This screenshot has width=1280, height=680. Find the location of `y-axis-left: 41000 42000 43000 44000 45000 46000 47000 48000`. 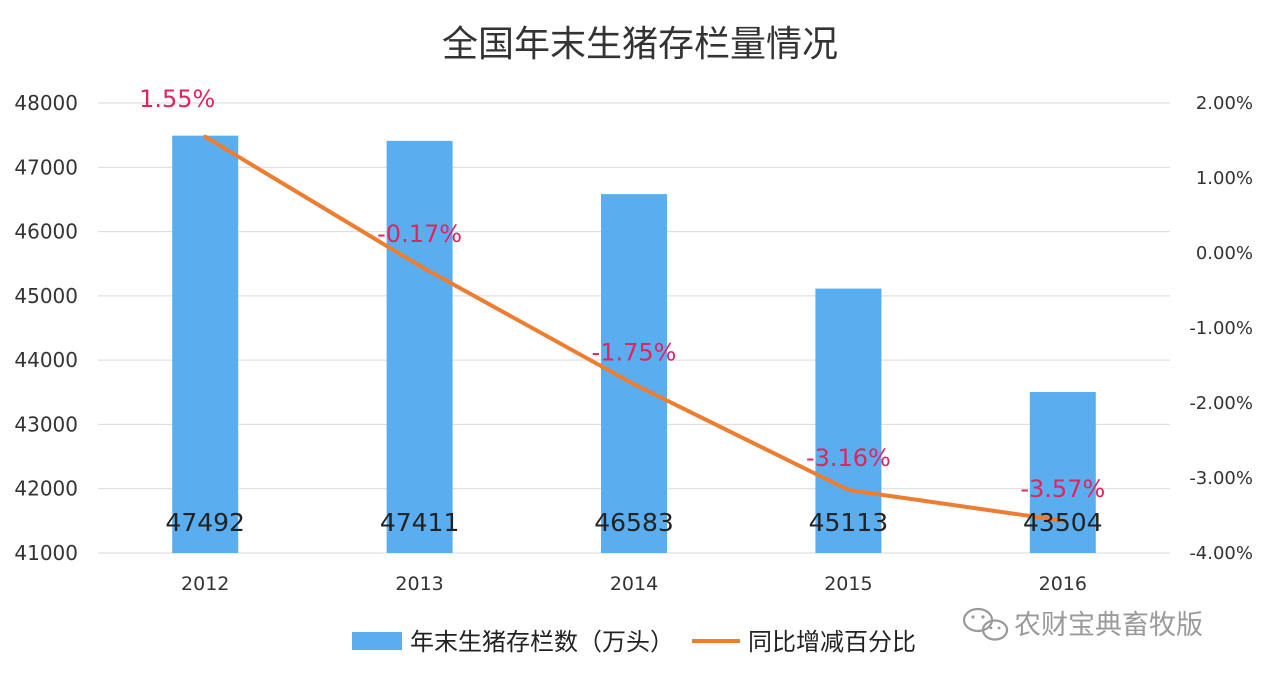

y-axis-left: 41000 42000 43000 44000 45000 46000 47000 48000 is located at coordinates (46, 328).